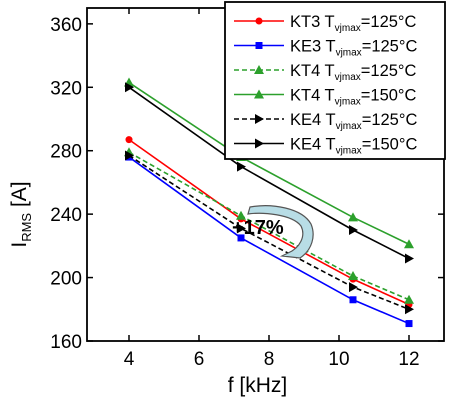  I want to click on legend-label: KE3 Tvjmax=125°C, so click(353, 48).